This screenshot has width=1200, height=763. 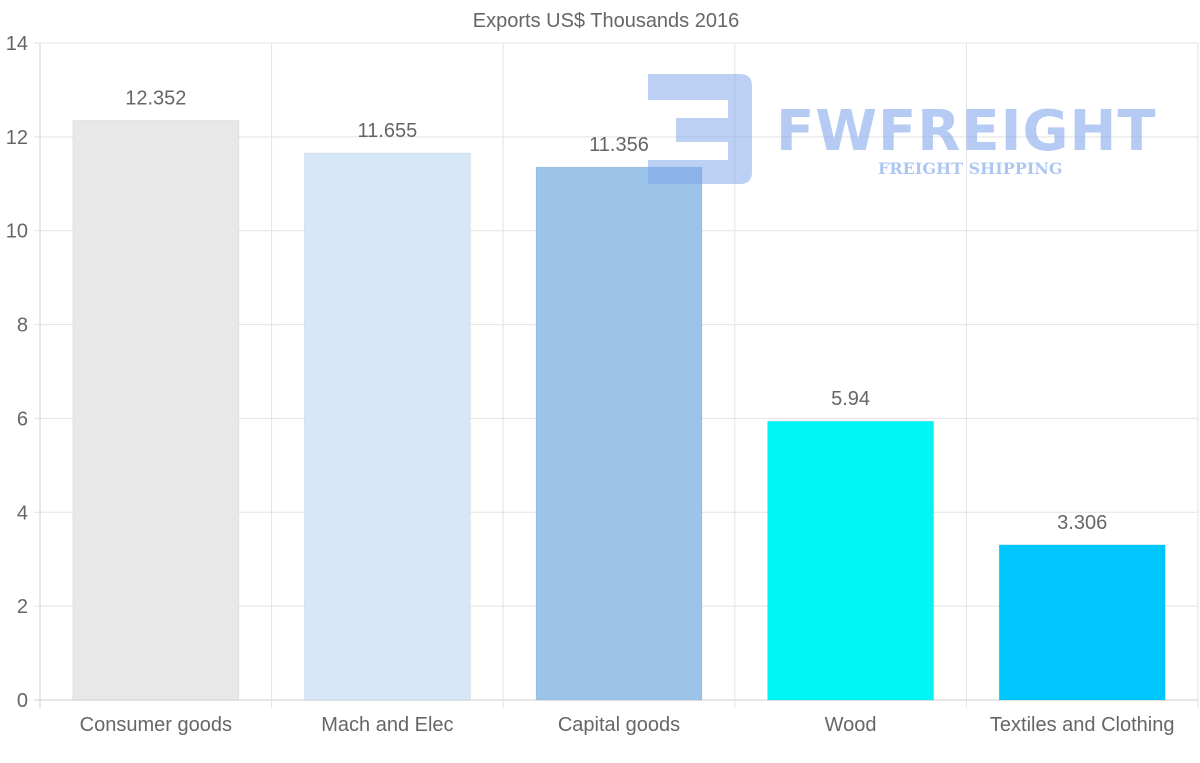 I want to click on x-tick-label: Textiles and Clothing, so click(x=1082, y=725).